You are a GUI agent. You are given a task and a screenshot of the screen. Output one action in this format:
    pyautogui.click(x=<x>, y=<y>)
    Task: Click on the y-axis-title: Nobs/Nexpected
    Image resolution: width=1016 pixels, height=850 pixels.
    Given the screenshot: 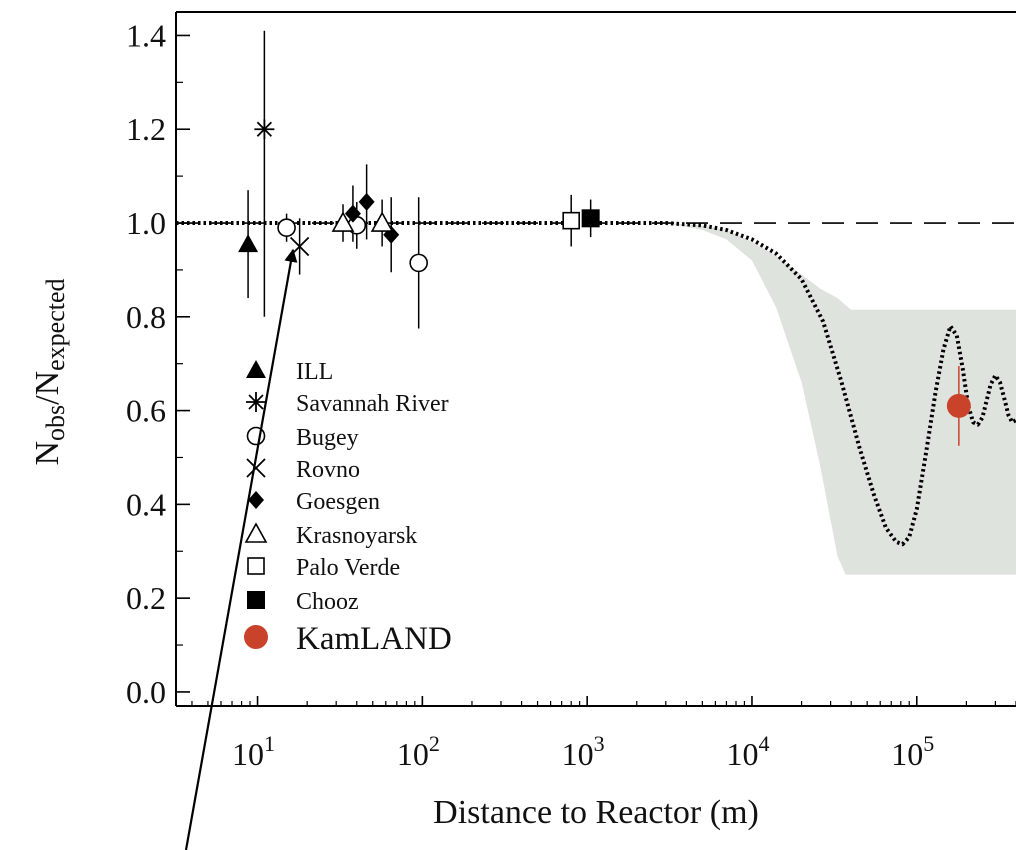 What is the action you would take?
    pyautogui.click(x=49, y=371)
    